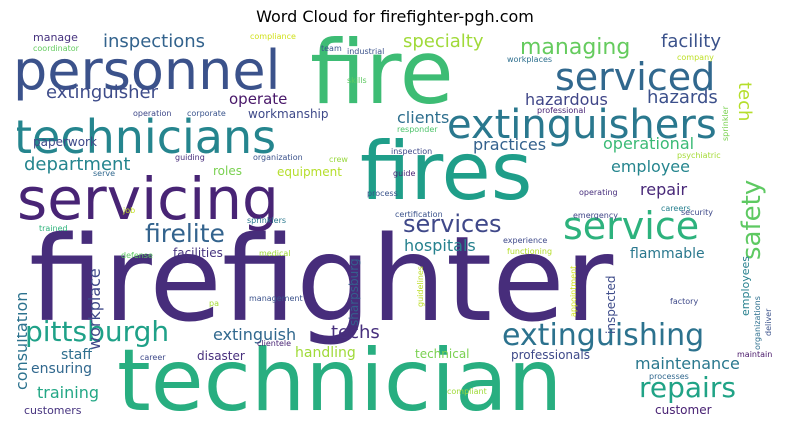 This screenshot has height=427, width=790. I want to click on word: safety, so click(752, 219).